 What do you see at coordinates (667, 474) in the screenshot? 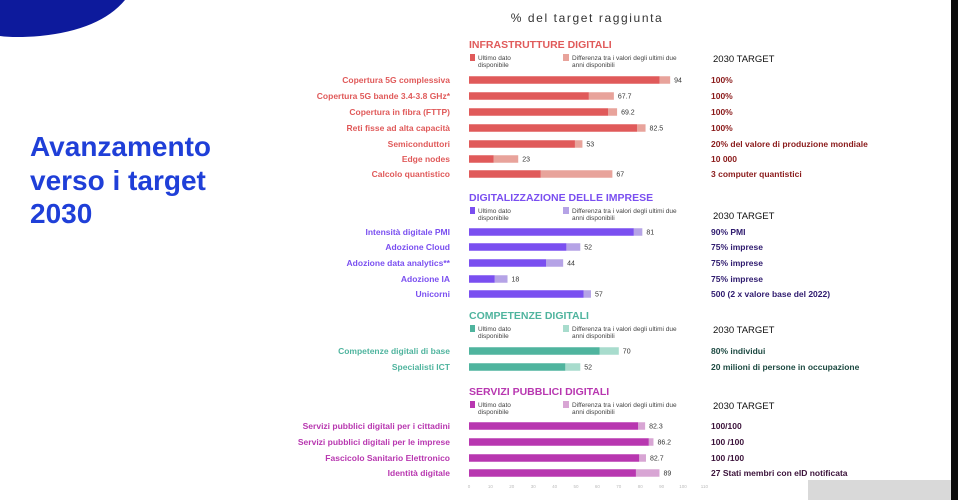
I see `value-label: 89` at bounding box center [667, 474].